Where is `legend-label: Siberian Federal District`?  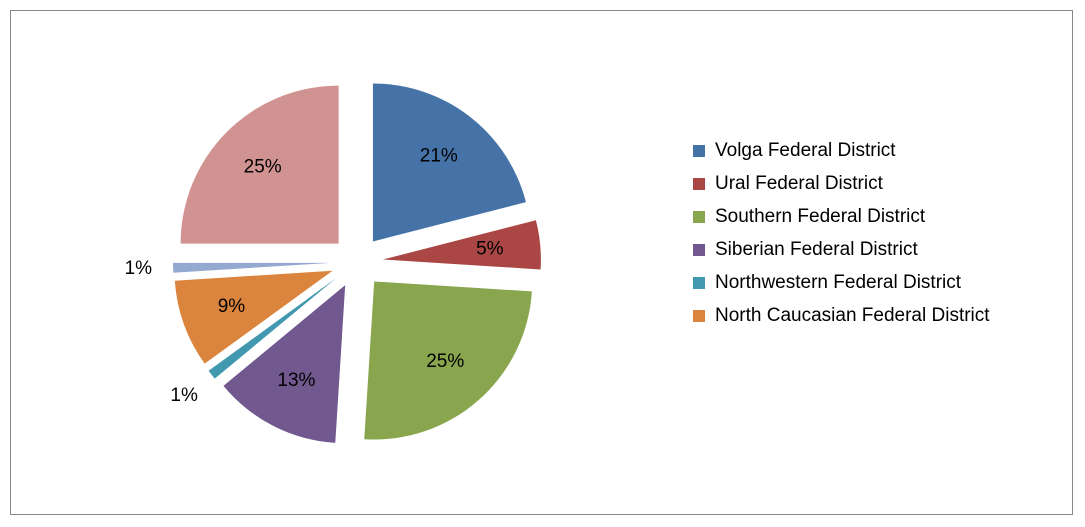
legend-label: Siberian Federal District is located at coordinates (816, 249).